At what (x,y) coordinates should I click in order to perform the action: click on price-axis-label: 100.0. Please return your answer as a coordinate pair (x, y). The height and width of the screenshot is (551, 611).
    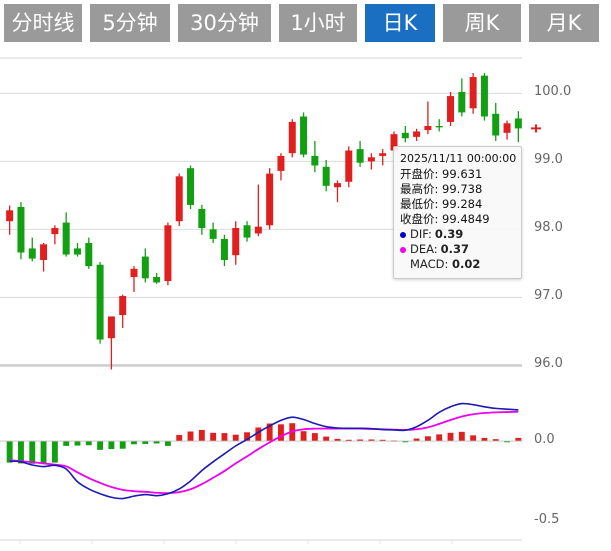
    Looking at the image, I should click on (553, 92).